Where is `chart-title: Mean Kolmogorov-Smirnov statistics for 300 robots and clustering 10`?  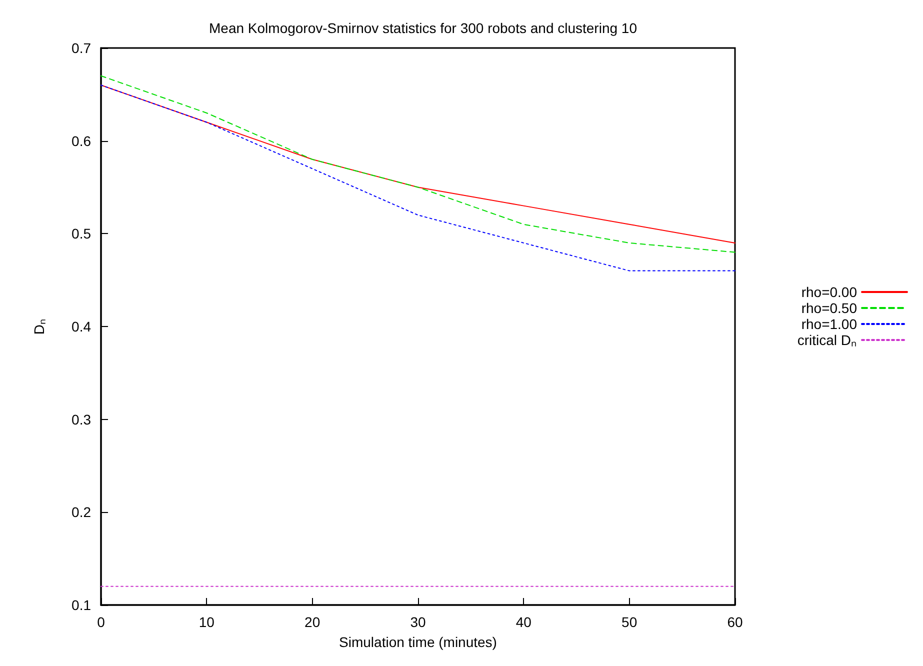
chart-title: Mean Kolmogorov-Smirnov statistics for 300 robots and clustering 10 is located at coordinates (423, 28).